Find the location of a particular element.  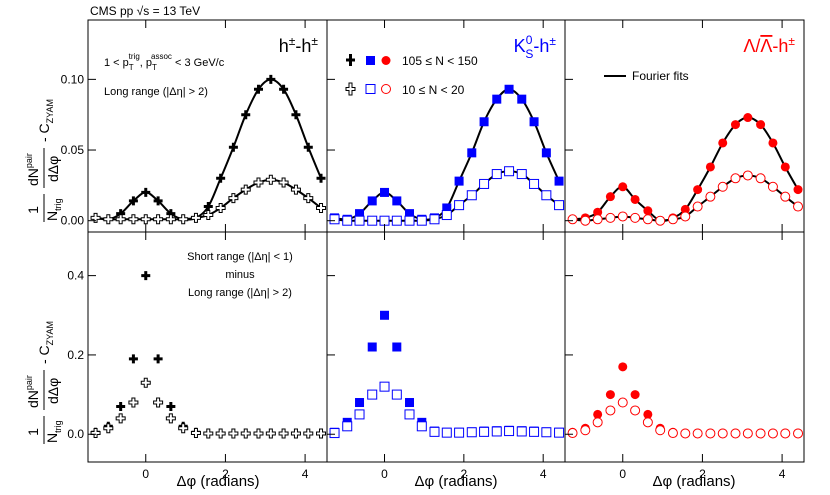

header: CMS pp √s = 13 TeV is located at coordinates (145, 11).